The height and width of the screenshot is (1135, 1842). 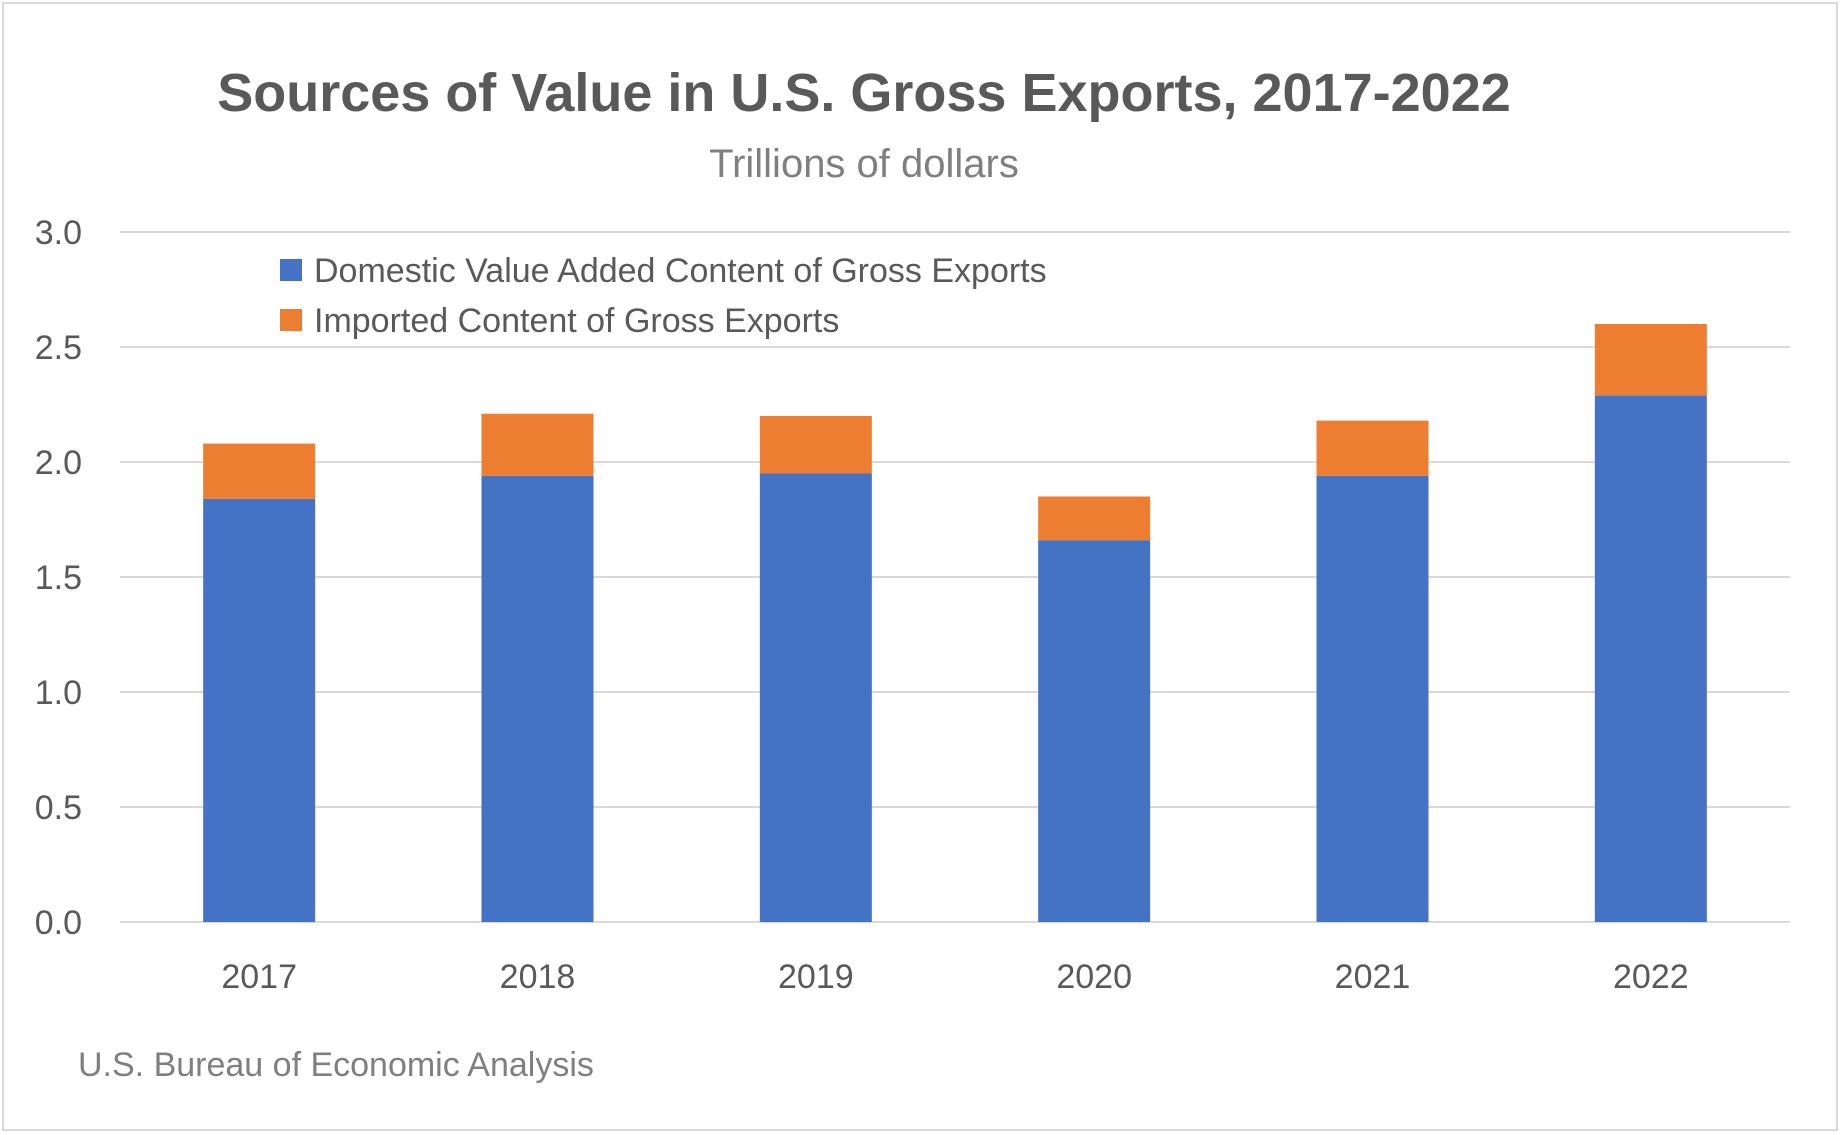 What do you see at coordinates (954, 977) in the screenshot?
I see `x-axis-ticks: 2017 2018 2019 2020 2021 2022` at bounding box center [954, 977].